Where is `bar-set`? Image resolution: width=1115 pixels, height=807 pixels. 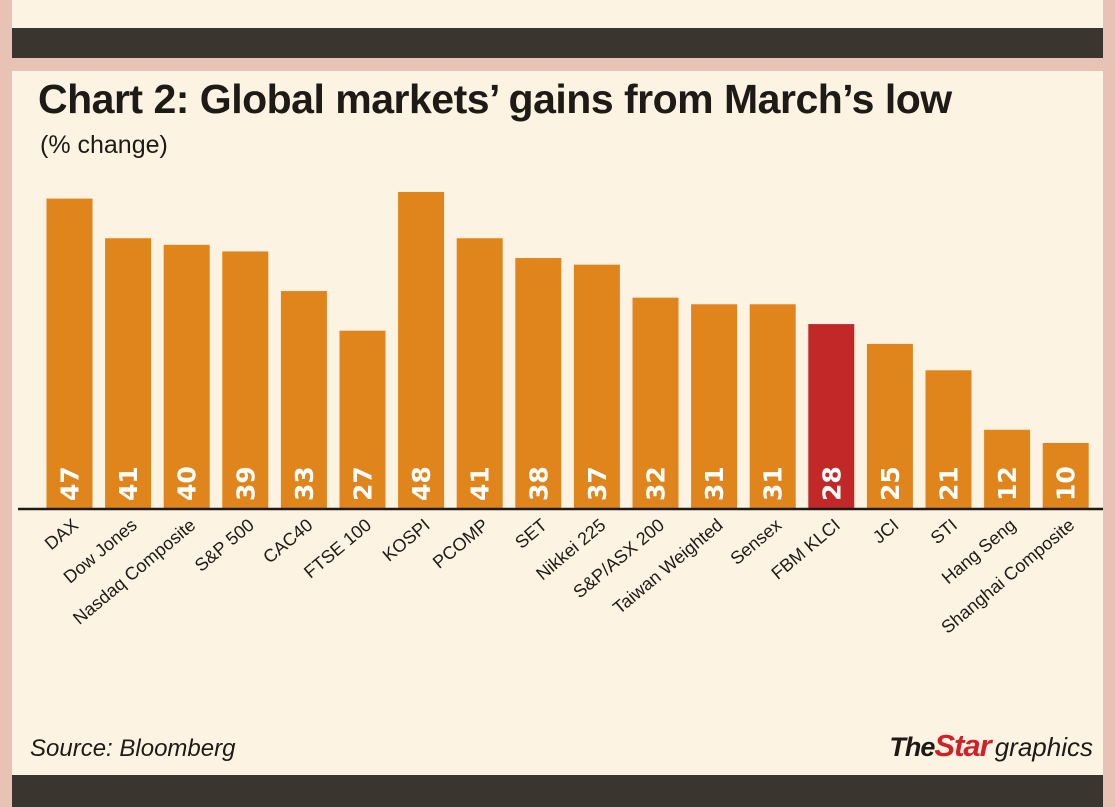
bar-set is located at coordinates (538, 383).